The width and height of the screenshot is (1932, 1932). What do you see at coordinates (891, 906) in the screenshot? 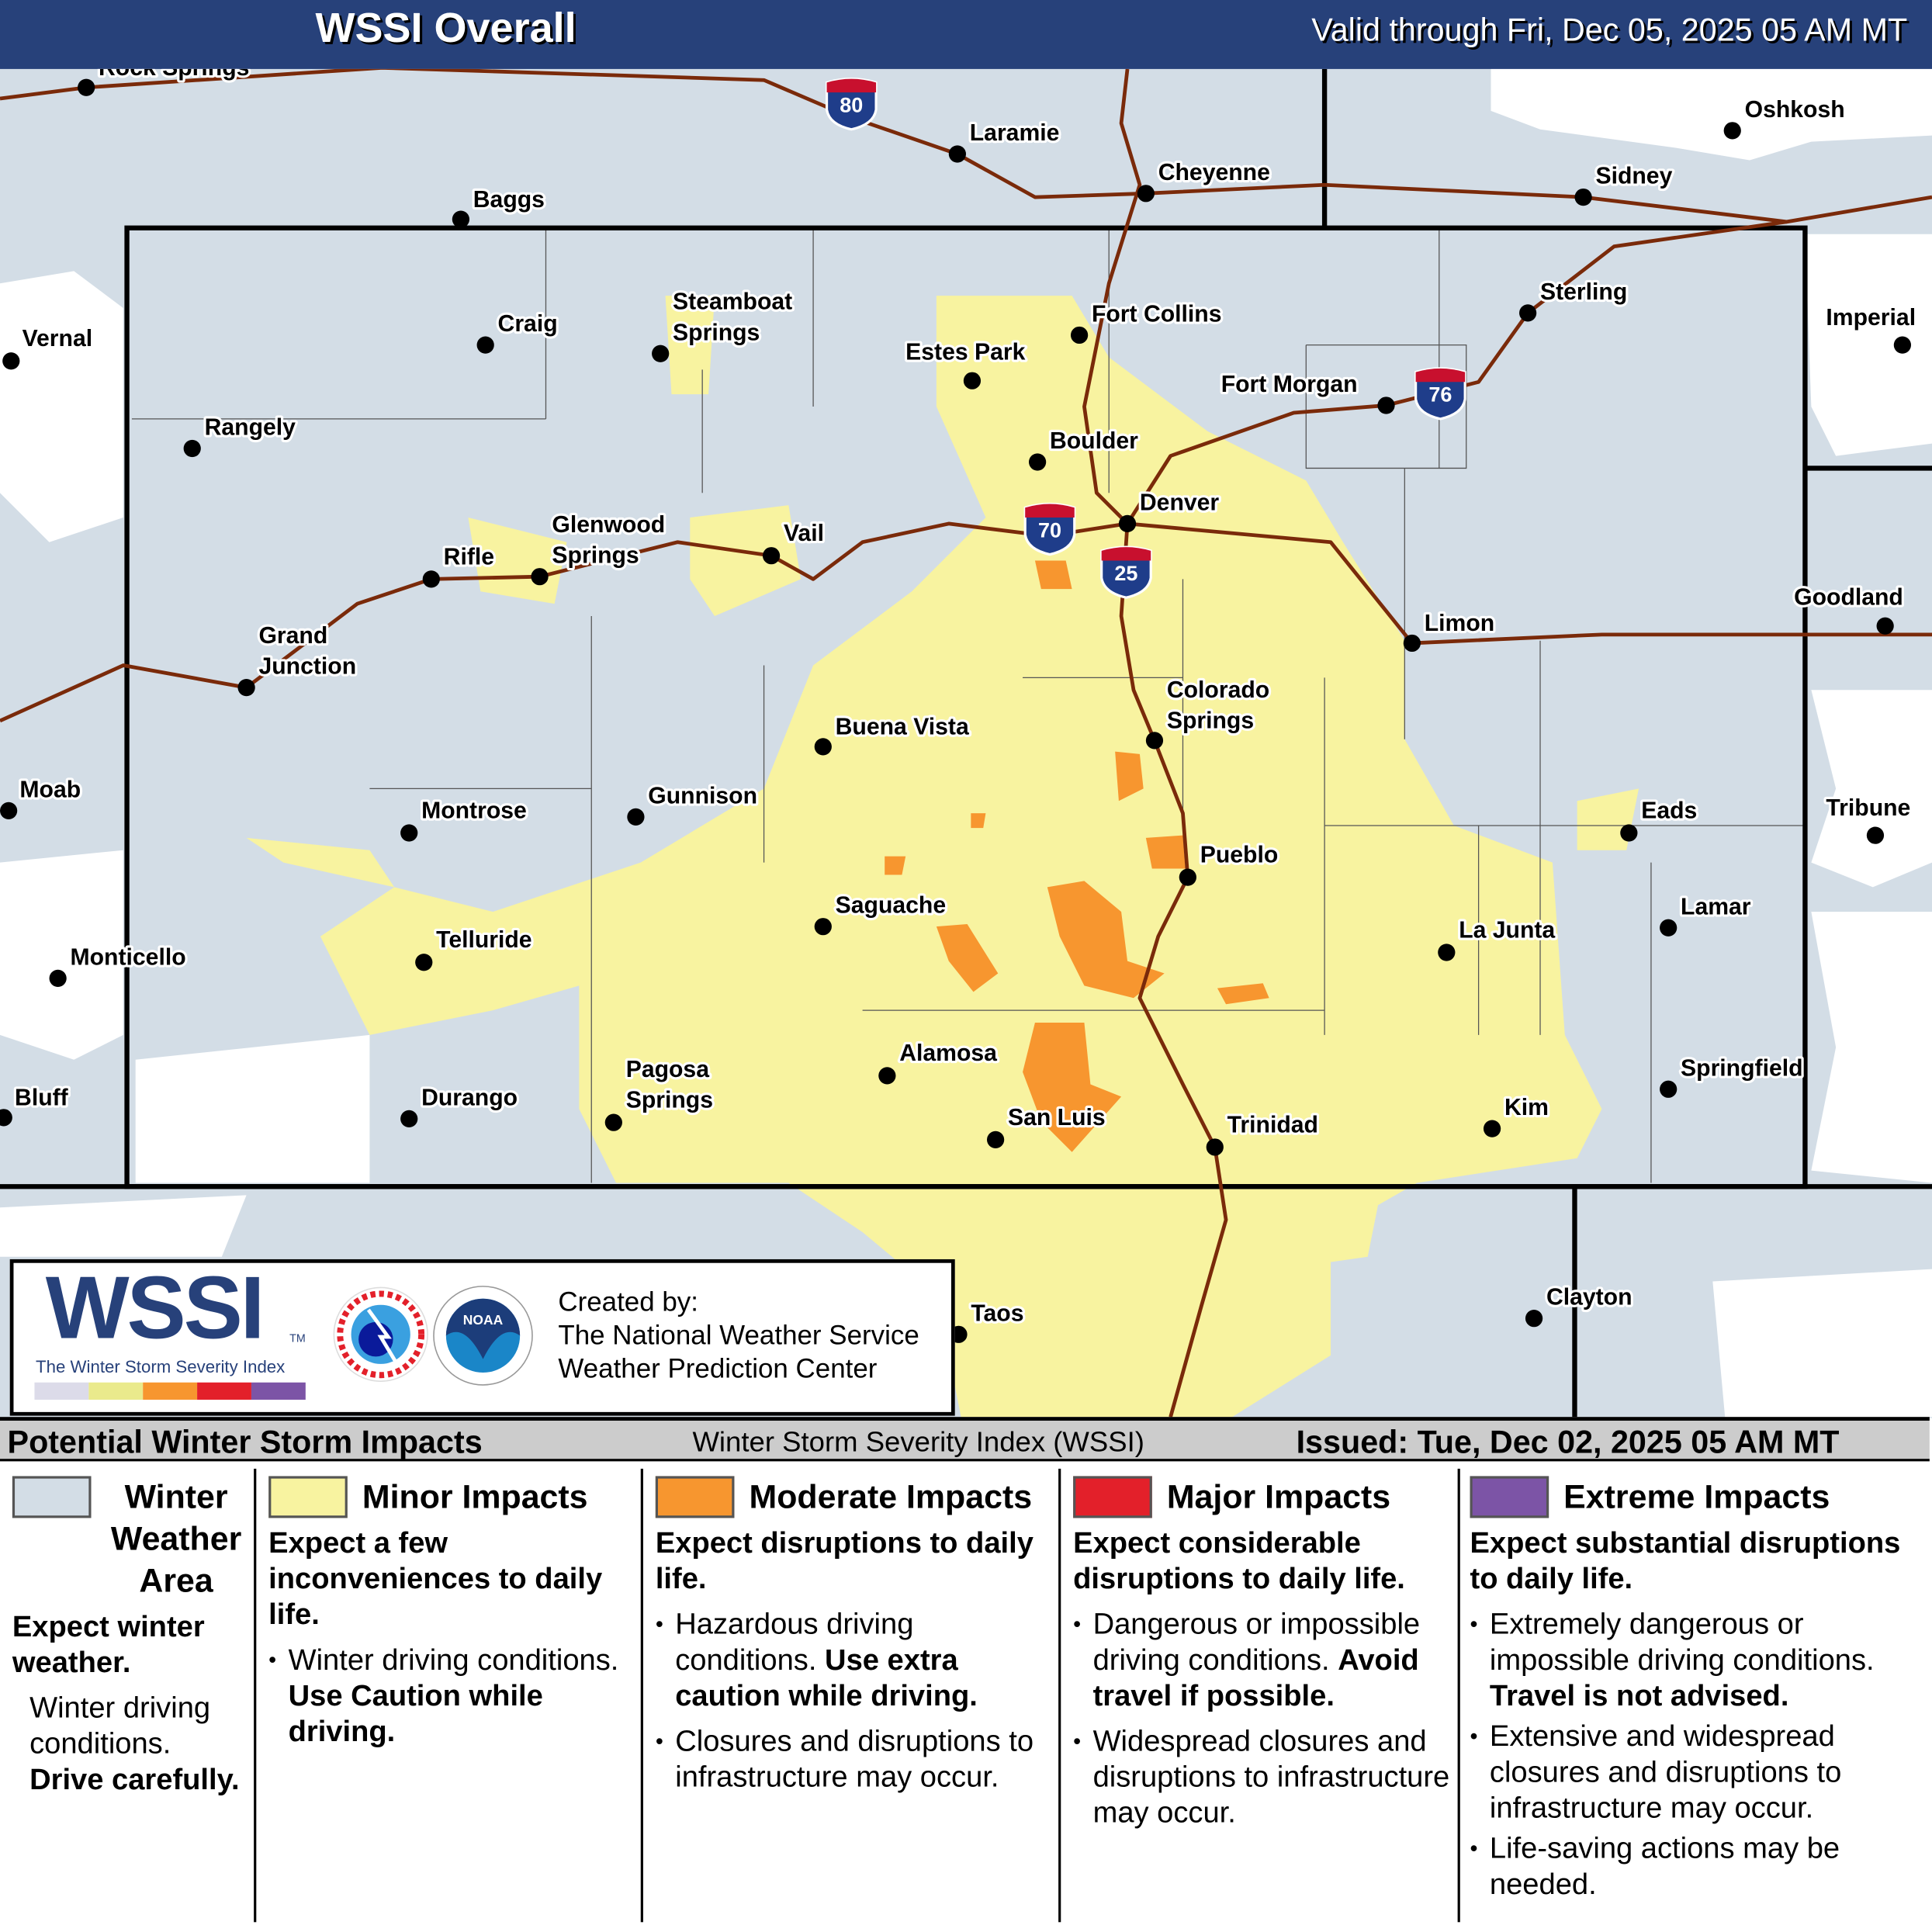
I see `city-label: Saguache` at bounding box center [891, 906].